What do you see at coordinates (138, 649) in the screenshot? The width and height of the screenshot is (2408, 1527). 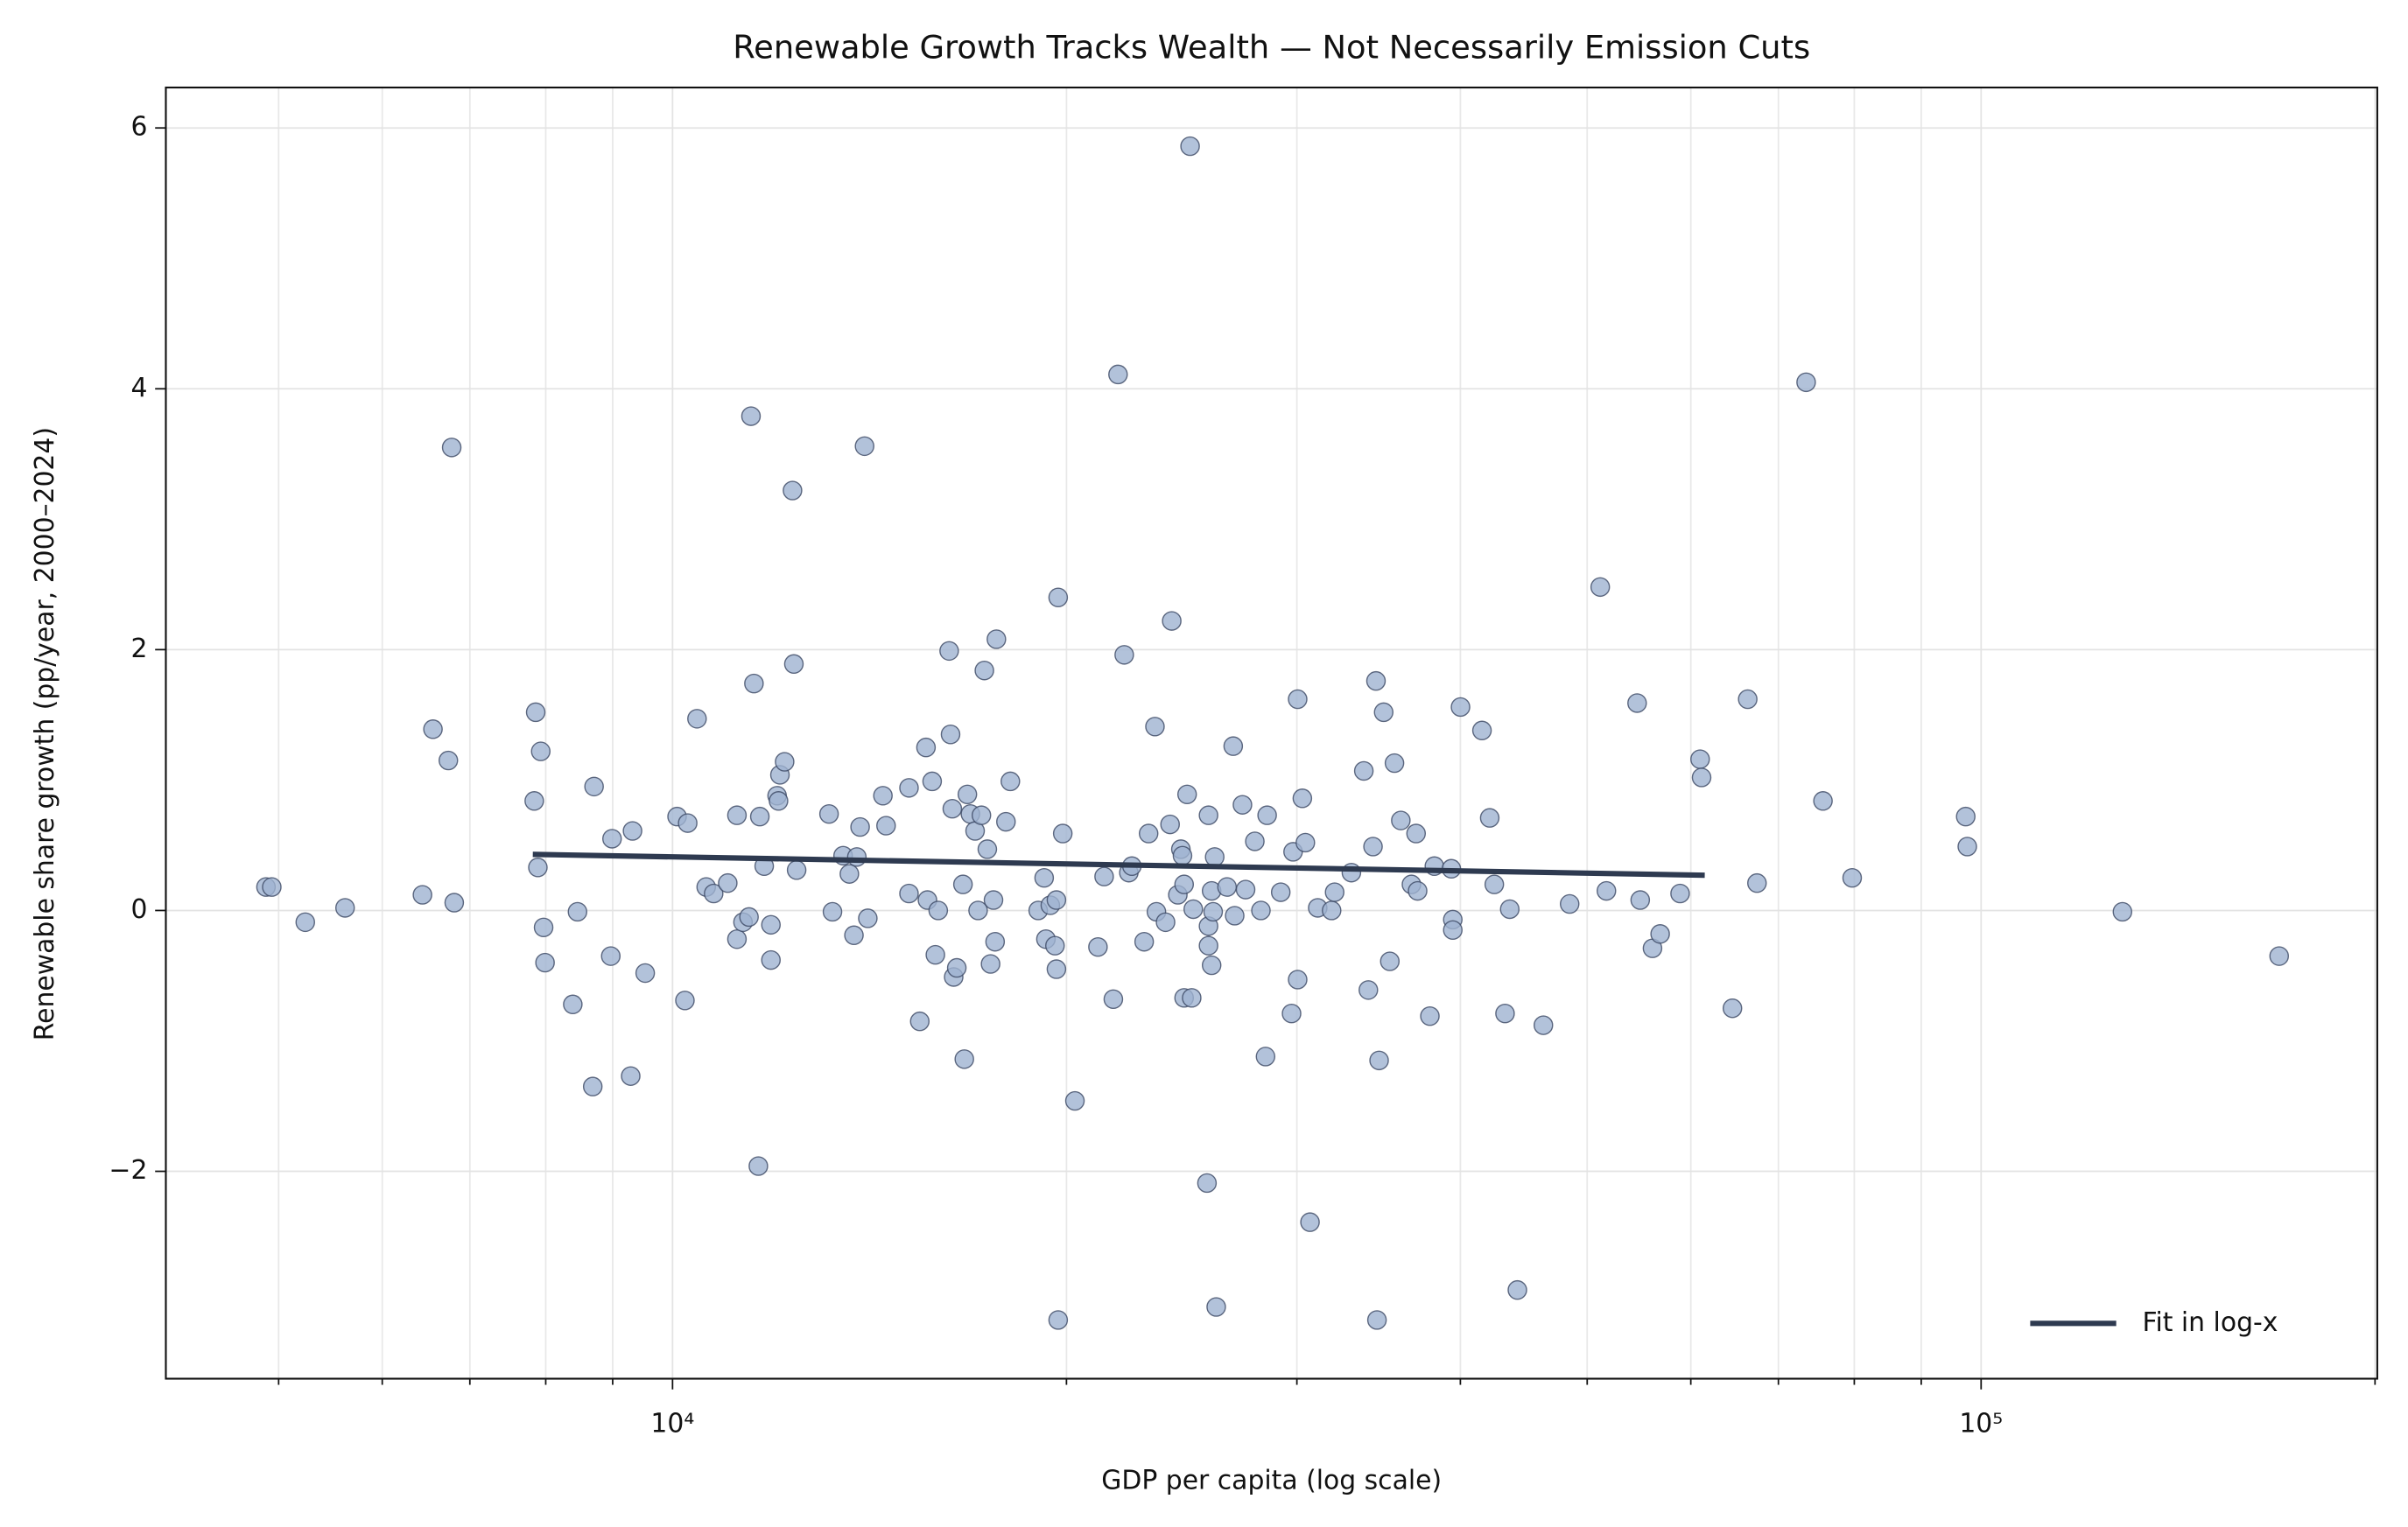 I see `y-tick-label: 2` at bounding box center [138, 649].